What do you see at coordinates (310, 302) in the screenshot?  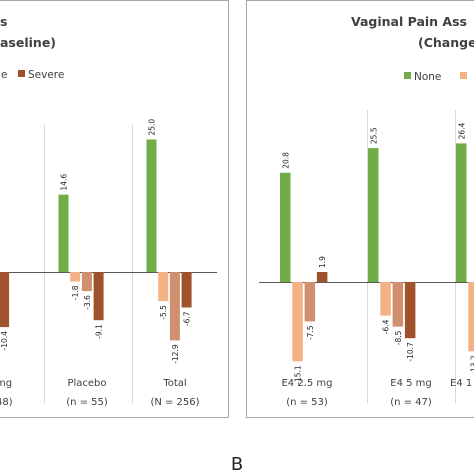 I see `bar-chart2-group1-moderate` at bounding box center [310, 302].